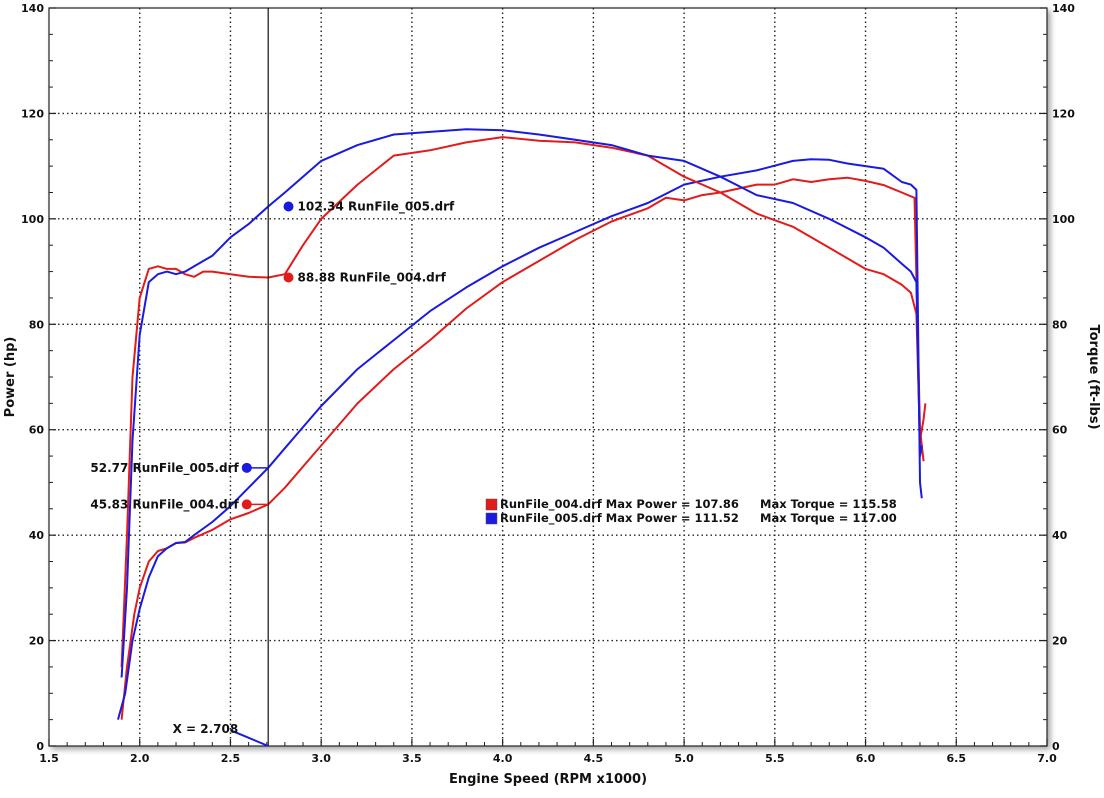 The width and height of the screenshot is (1104, 798). What do you see at coordinates (412, 758) in the screenshot?
I see `x-tick-label: 3.5` at bounding box center [412, 758].